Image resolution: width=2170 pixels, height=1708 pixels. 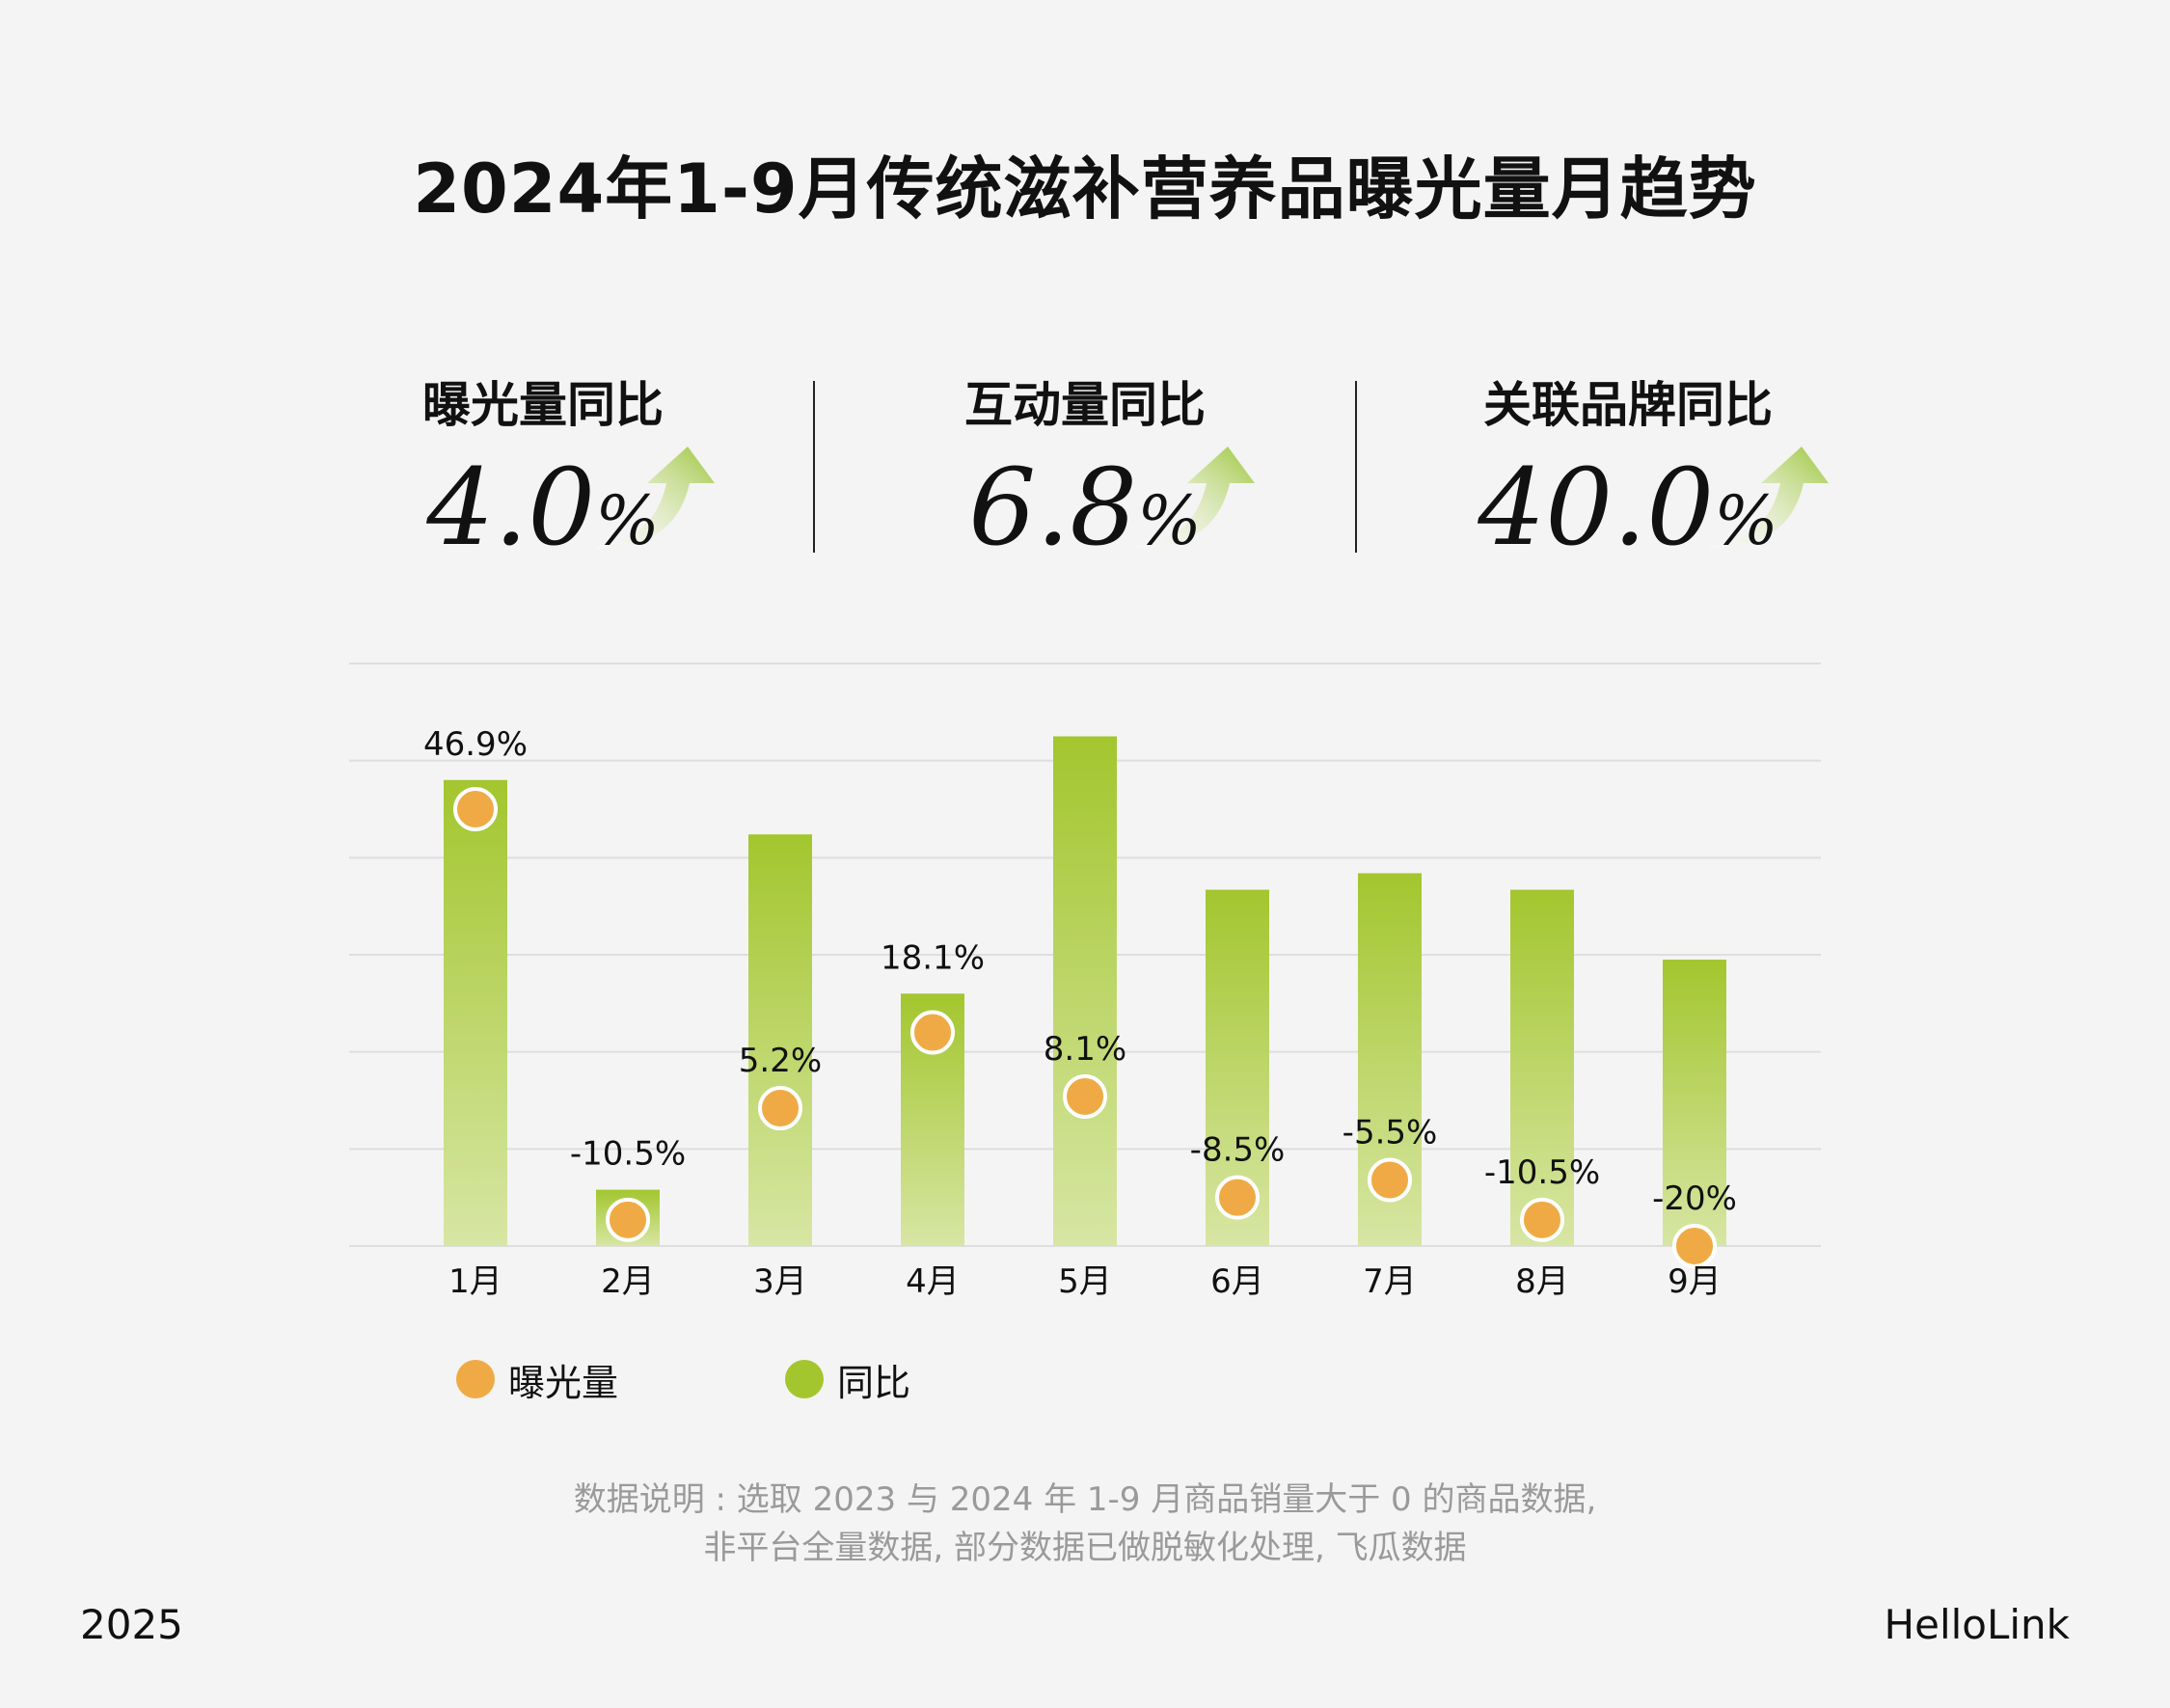 I want to click on kpi-row: 曝光量同比 4.0% 互动量同比 6.8% 关联品牌同比 40.0%, so click(x=1085, y=470).